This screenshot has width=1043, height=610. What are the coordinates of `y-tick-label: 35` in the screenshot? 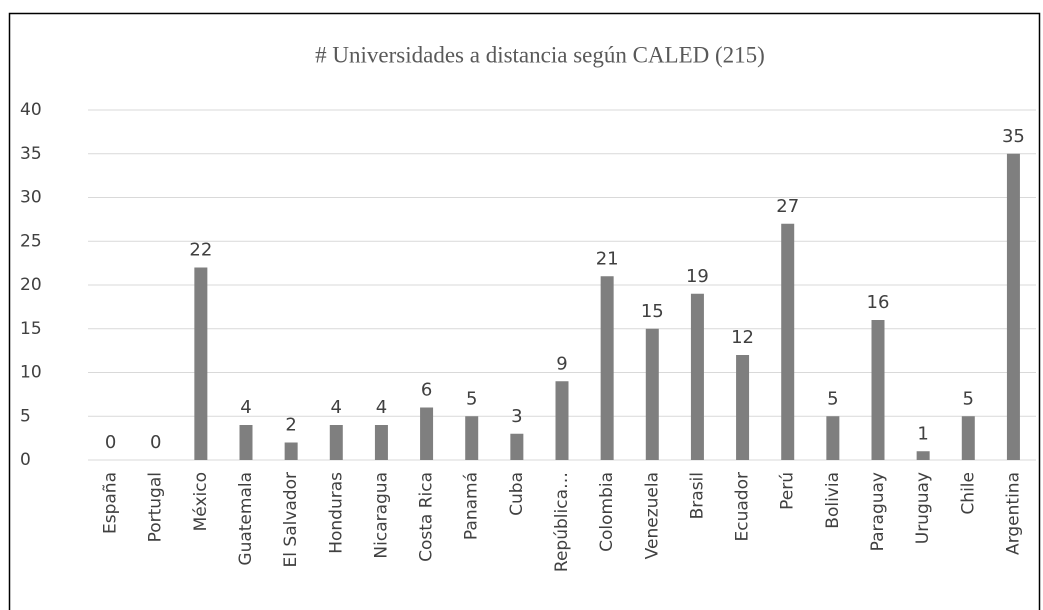 It's located at (31, 154).